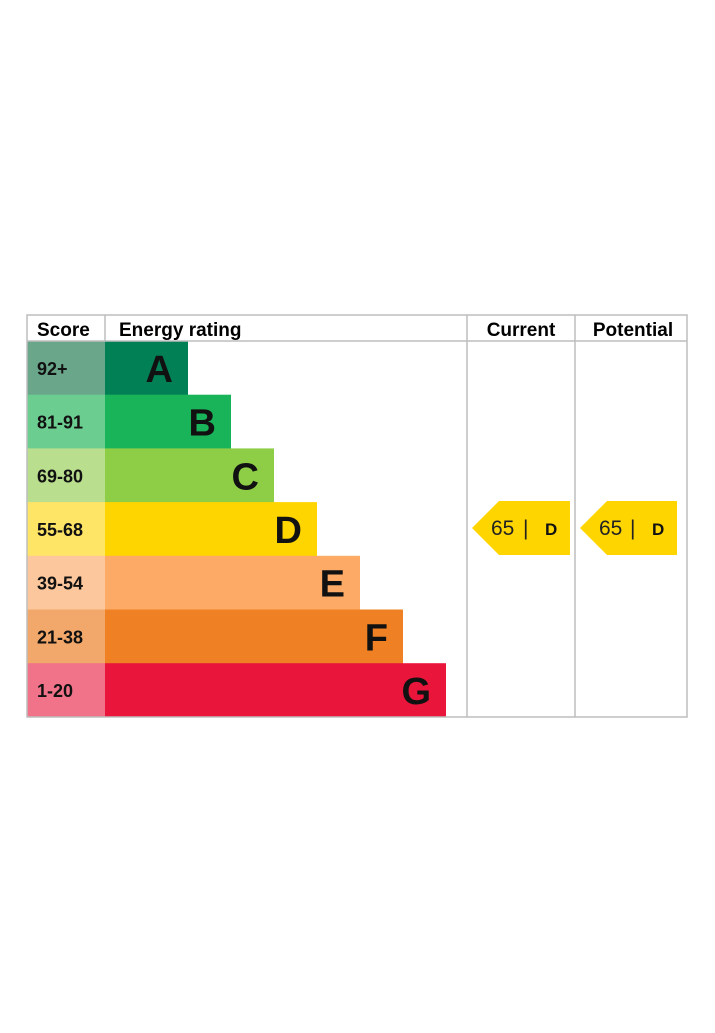 This screenshot has width=715, height=1033. I want to click on potential-score: 65, so click(610, 528).